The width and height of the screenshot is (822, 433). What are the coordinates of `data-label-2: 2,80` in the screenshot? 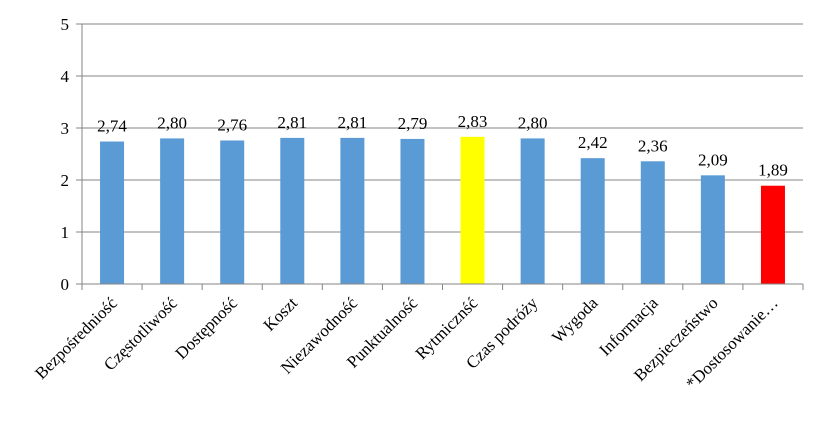 It's located at (172, 122).